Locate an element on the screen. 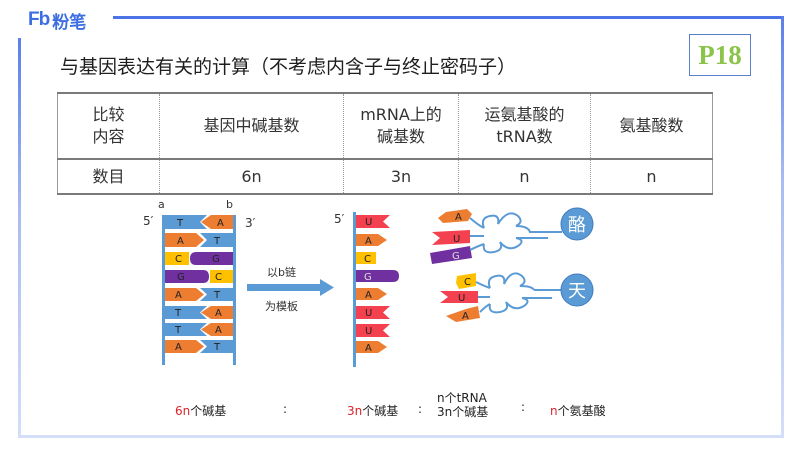  ratio-mrna-number: 3n is located at coordinates (355, 411).